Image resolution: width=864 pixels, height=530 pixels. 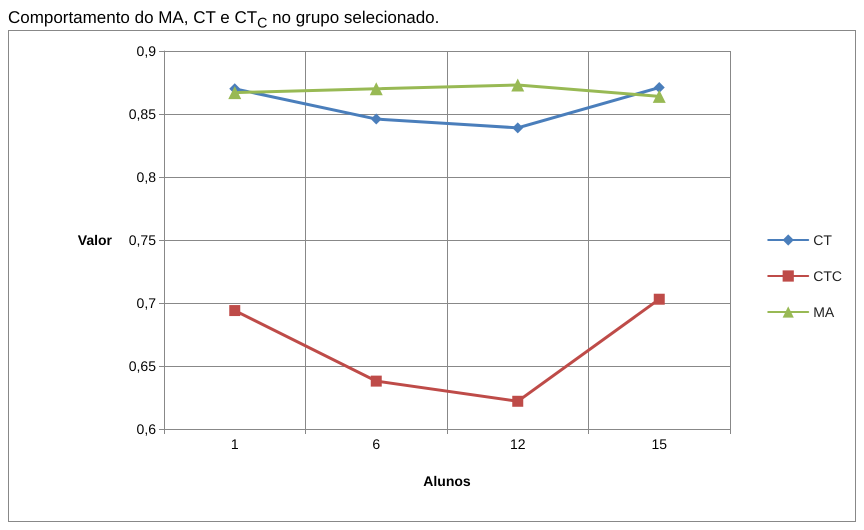 I want to click on x-tick-label: 1, so click(x=234, y=444).